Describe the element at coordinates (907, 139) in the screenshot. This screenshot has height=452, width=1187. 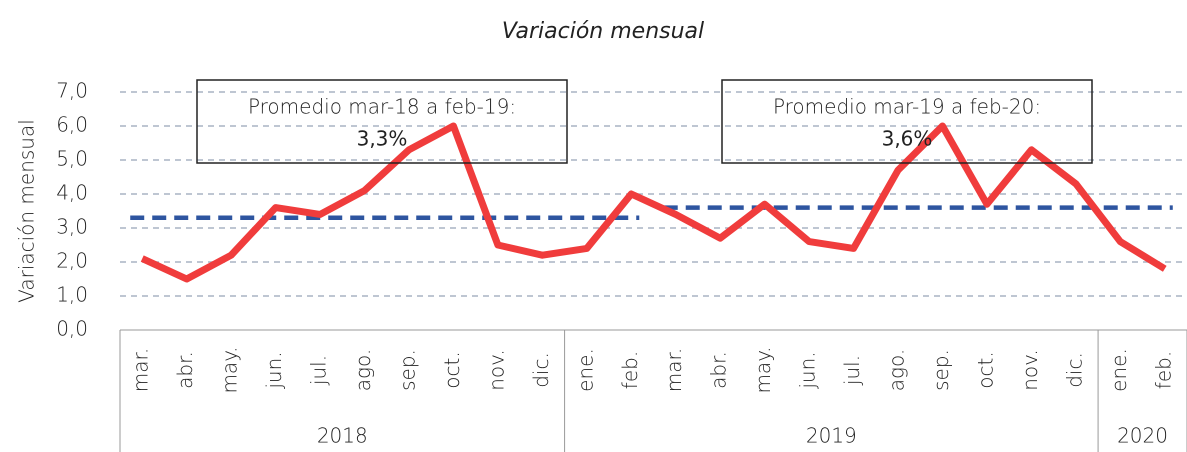
I see `annotation-value: 3,6%` at that location.